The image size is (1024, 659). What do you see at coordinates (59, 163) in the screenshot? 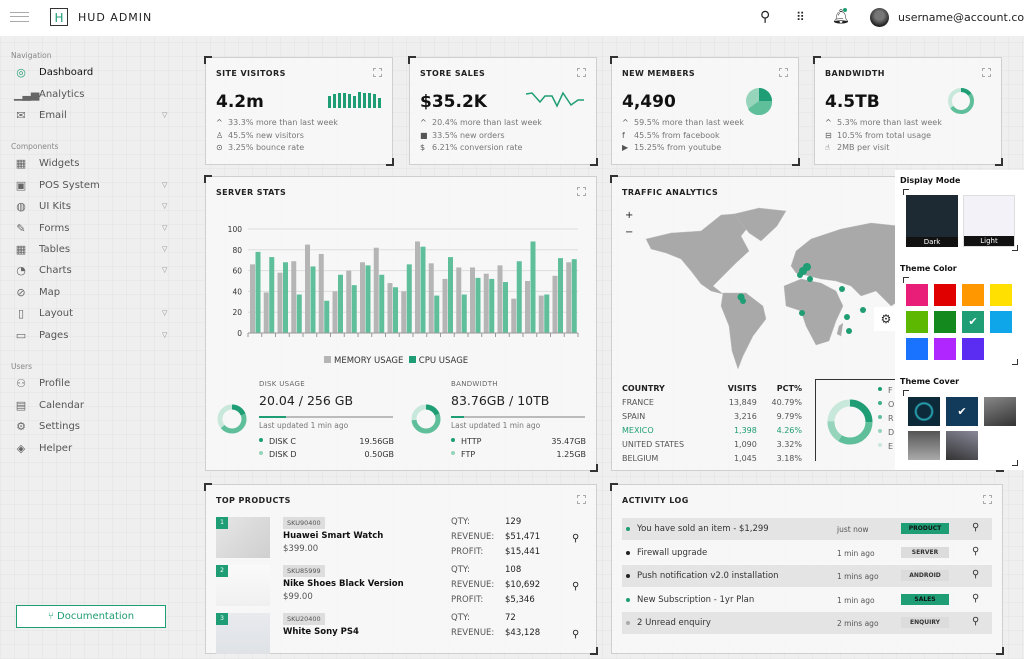
I see `sidebar-item-label: Widgets` at bounding box center [59, 163].